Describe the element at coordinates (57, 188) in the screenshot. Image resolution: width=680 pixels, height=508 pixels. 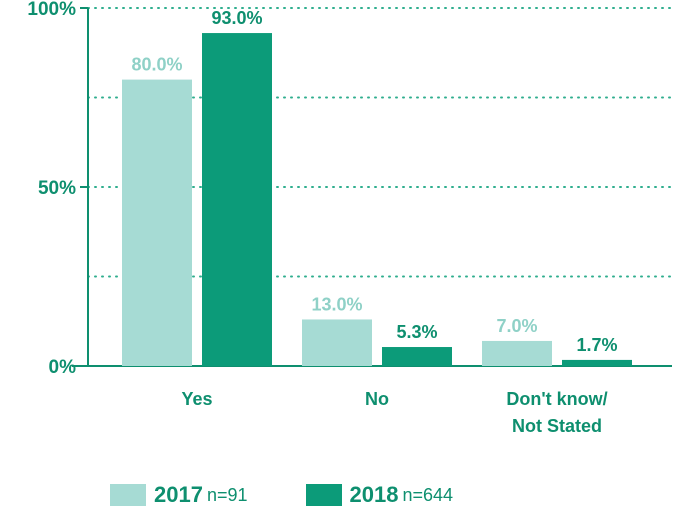
I see `y-tick-label-50: 50%` at that location.